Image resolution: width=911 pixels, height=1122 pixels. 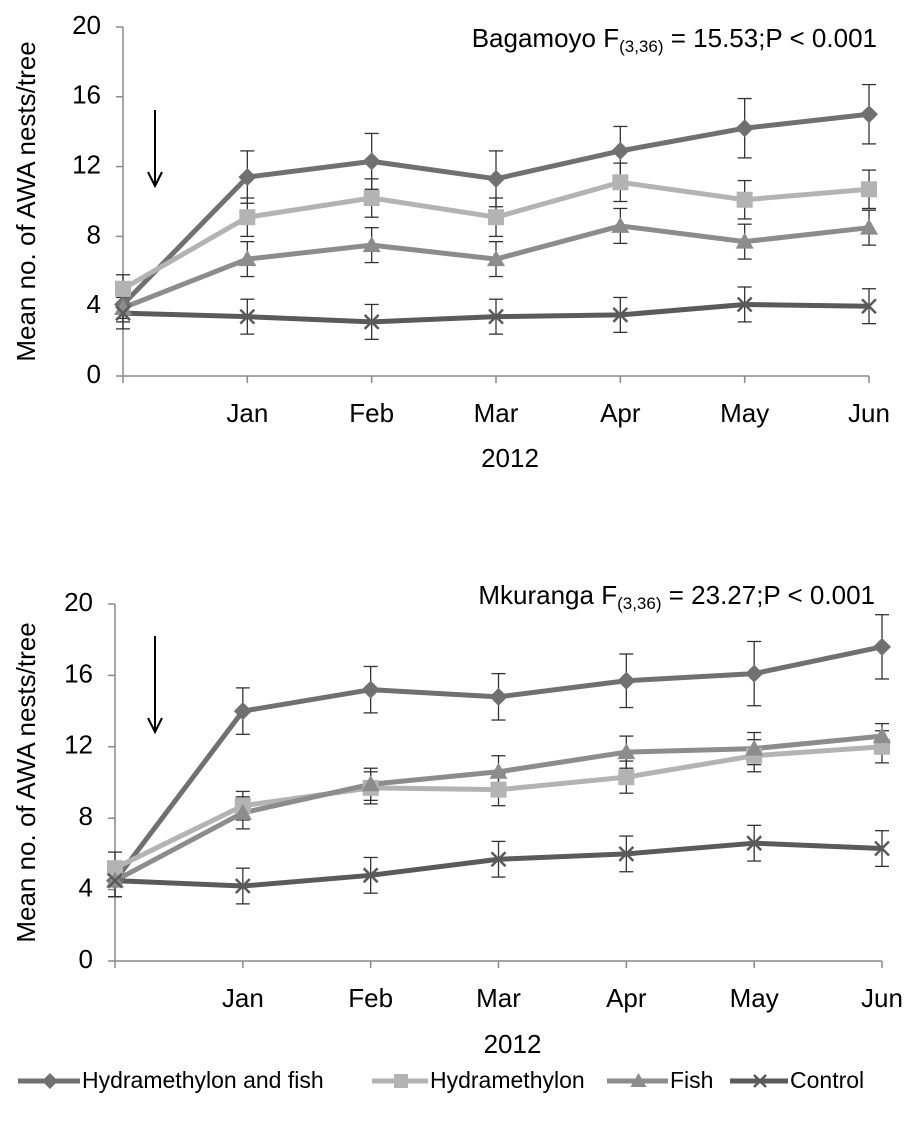 What do you see at coordinates (155, 422) in the screenshot?
I see `arrows` at bounding box center [155, 422].